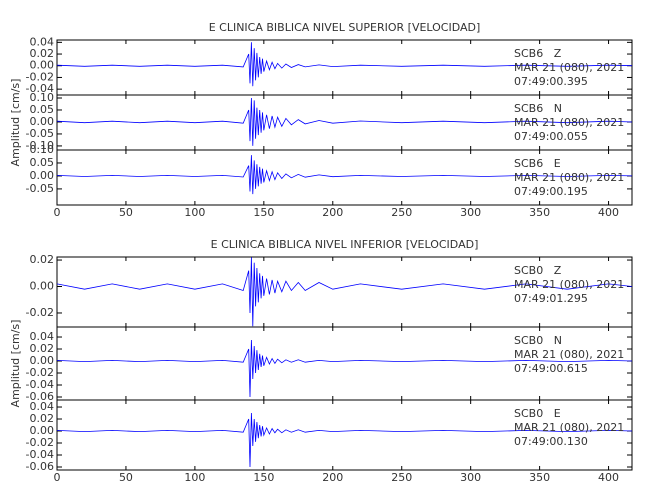 The image size is (650, 500). Describe the element at coordinates (551, 368) in the screenshot. I see `trace-annotation: 07:49:00.615` at that location.